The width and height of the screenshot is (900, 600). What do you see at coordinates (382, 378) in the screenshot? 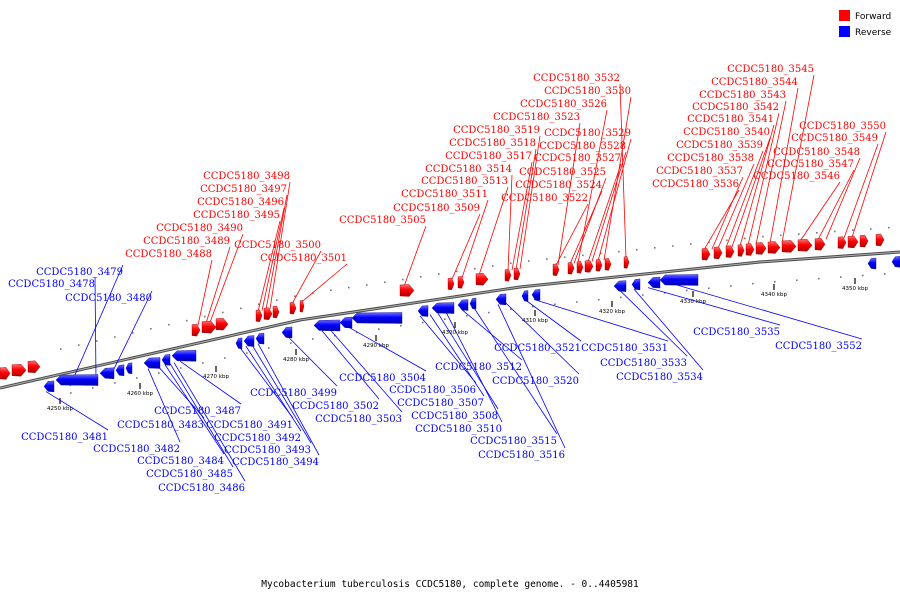
I see `reverse-gene-label: CCDC5180_3504` at bounding box center [382, 378].